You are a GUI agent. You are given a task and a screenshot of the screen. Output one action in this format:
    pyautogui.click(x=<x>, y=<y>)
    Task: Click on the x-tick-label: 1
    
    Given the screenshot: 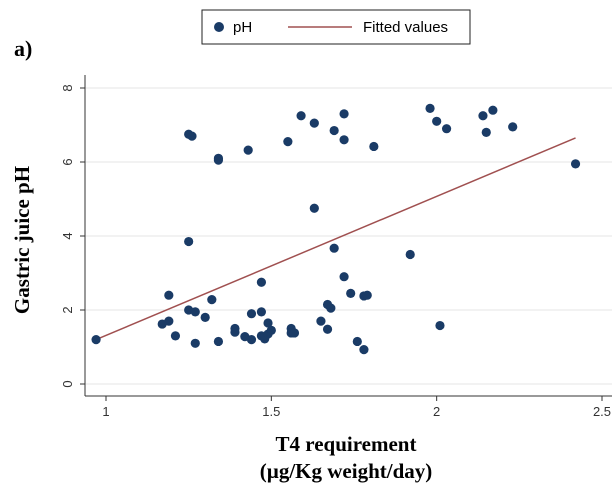 What is the action you would take?
    pyautogui.click(x=105, y=411)
    